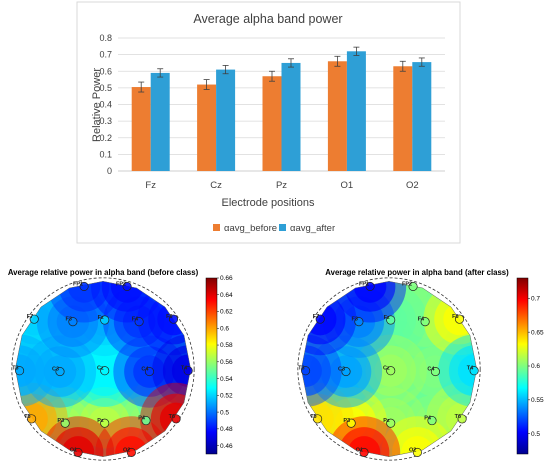 This screenshot has width=550, height=468. Describe the element at coordinates (347, 185) in the screenshot. I see `x-tick-label: O1` at that location.